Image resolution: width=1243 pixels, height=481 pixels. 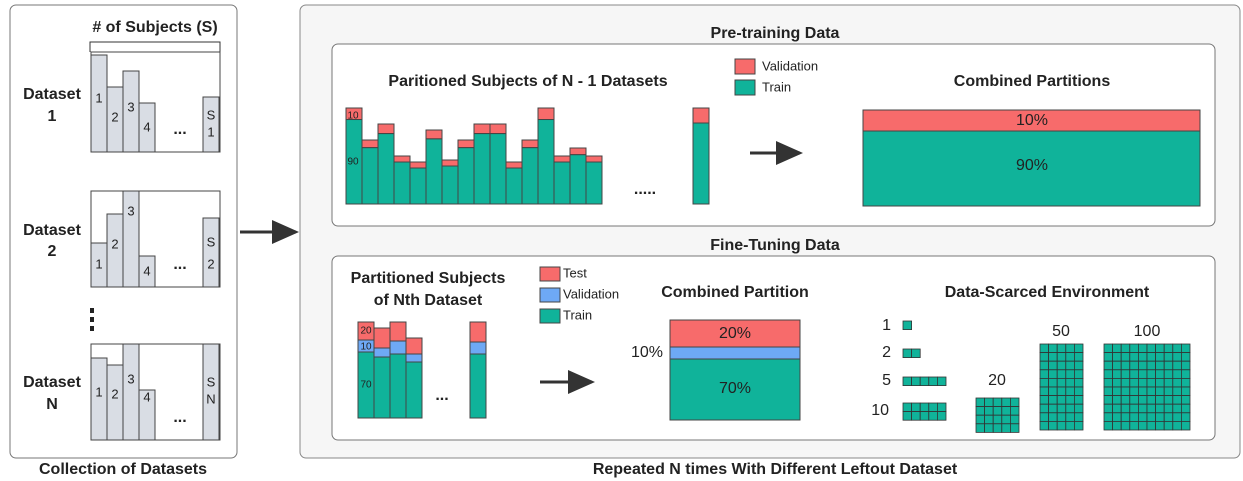 What do you see at coordinates (428, 300) in the screenshot?
I see `subtitle: of Nth Dataset` at bounding box center [428, 300].